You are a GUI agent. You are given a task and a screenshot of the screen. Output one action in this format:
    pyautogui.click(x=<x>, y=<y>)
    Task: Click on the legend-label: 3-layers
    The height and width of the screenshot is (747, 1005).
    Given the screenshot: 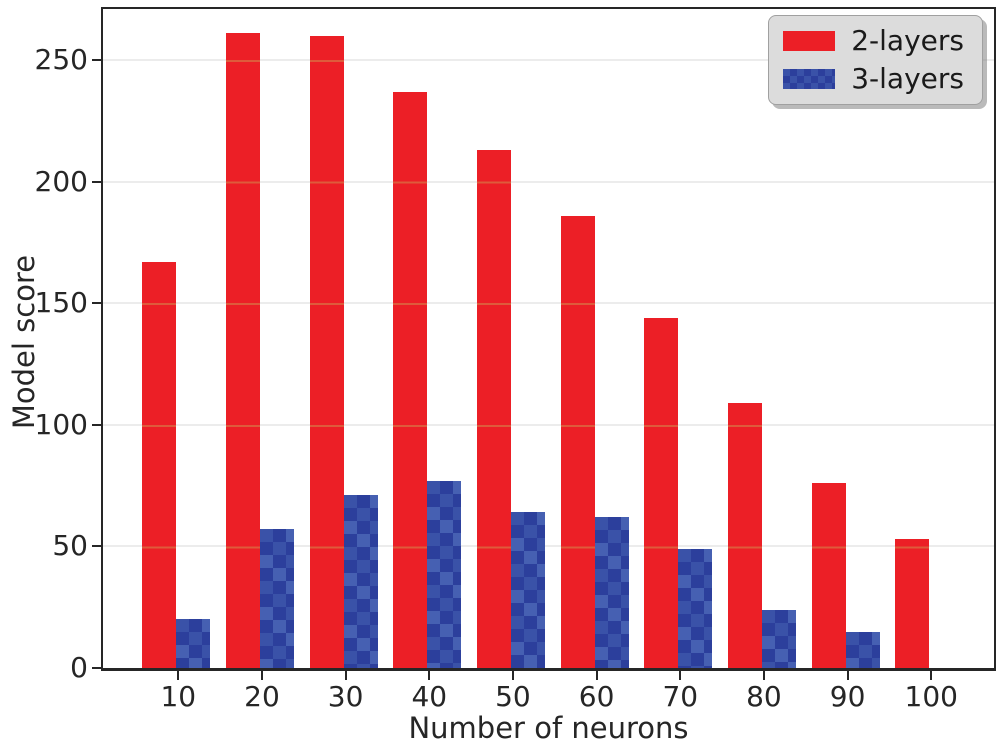 What is the action you would take?
    pyautogui.click(x=907, y=78)
    